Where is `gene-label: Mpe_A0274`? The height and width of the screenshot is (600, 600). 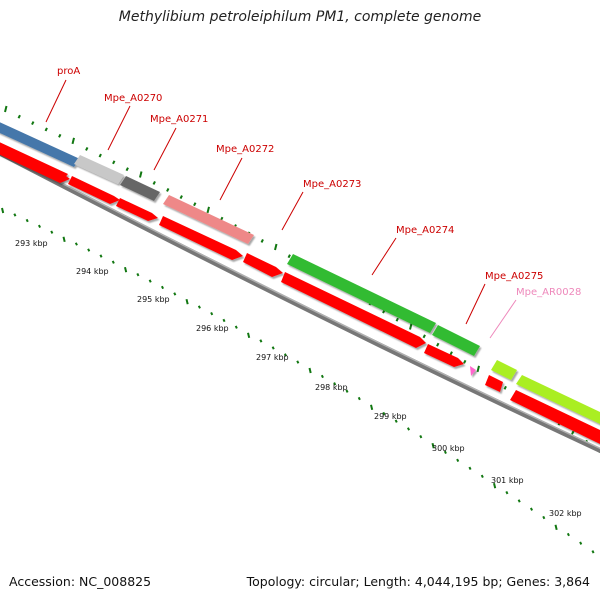
gene-label: Mpe_A0274 is located at coordinates (425, 230).